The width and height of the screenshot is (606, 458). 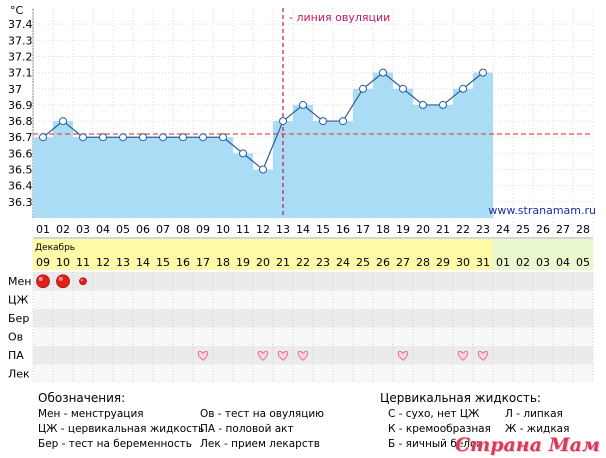 What do you see at coordinates (443, 262) in the screenshot?
I see `date-label: 29` at bounding box center [443, 262].